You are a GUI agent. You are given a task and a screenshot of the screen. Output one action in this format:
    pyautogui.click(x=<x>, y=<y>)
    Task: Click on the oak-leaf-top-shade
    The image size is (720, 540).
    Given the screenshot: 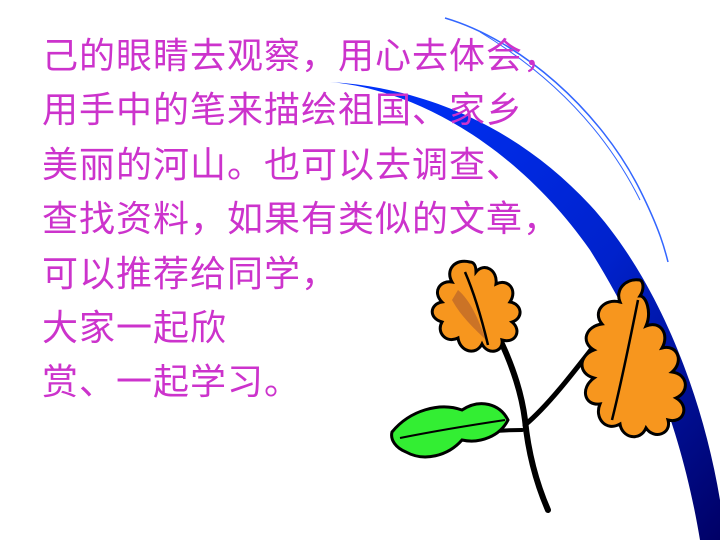 What is the action you would take?
    pyautogui.click(x=469, y=315)
    